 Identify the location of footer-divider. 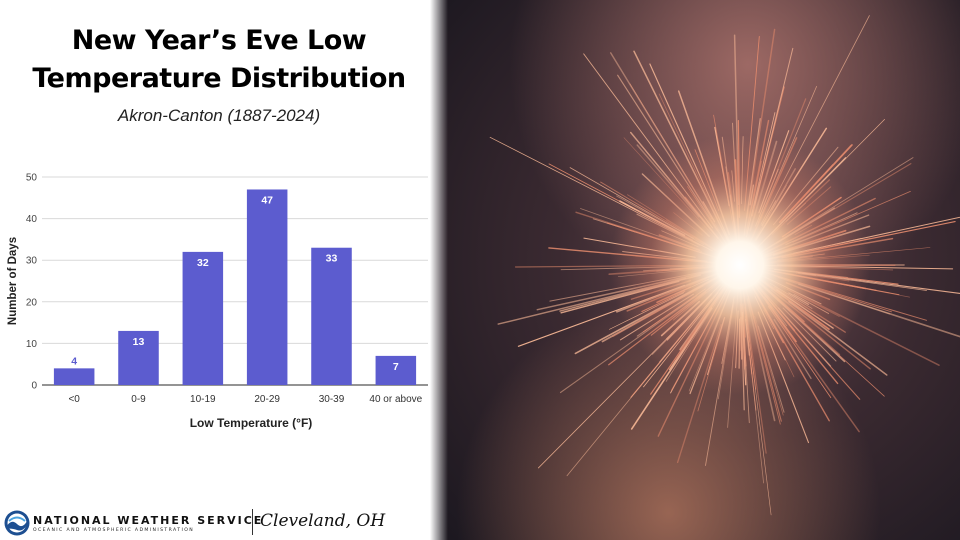
(252, 522).